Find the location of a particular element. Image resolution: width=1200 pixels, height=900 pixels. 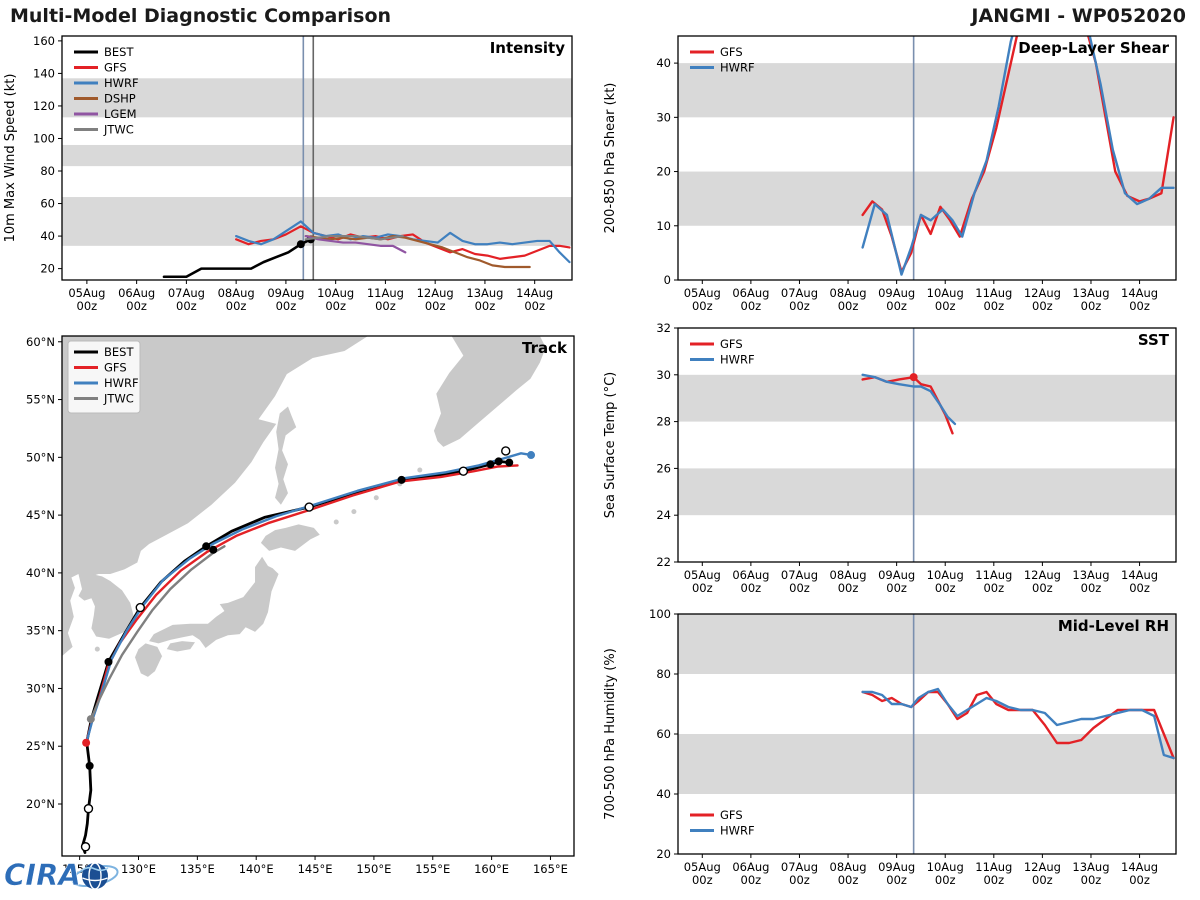

svg-text: 06Aug is located at coordinates (750, 575).